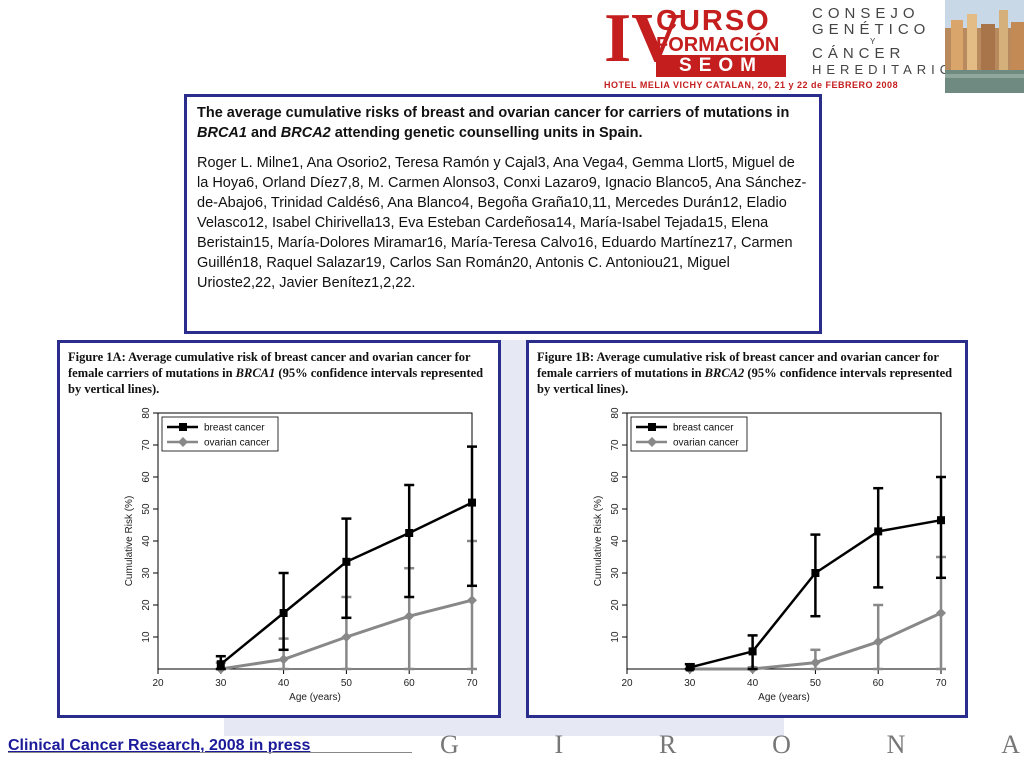 This screenshot has height=768, width=1024. Describe the element at coordinates (730, 745) in the screenshot. I see `girona-wordmark: G I R O N A` at that location.